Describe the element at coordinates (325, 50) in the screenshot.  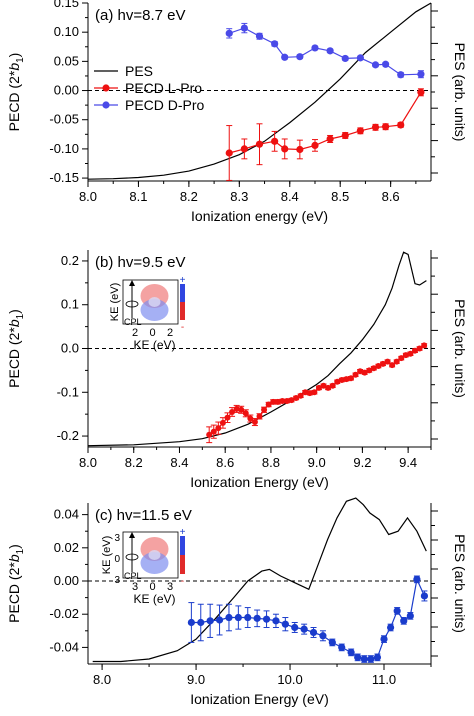
I see `series-pecd-d-pro` at that location.